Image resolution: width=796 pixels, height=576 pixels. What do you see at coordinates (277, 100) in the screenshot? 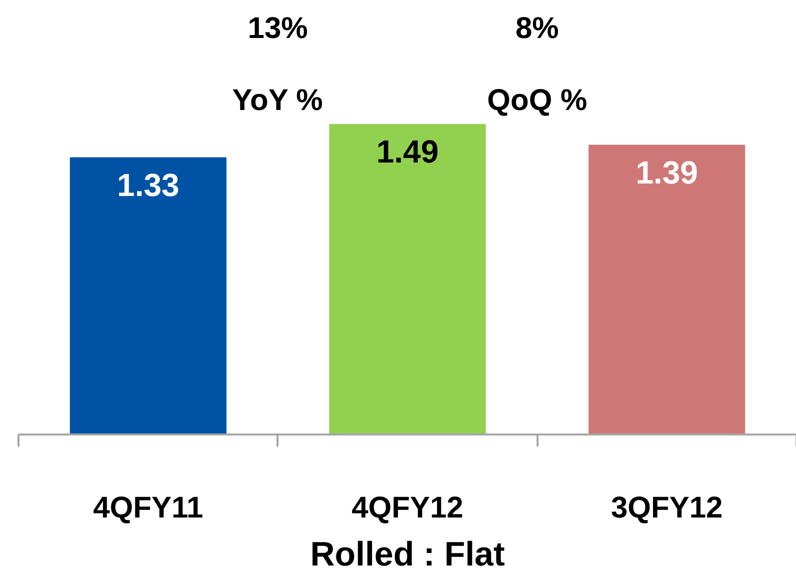
I see `text: YoY %` at bounding box center [277, 100].